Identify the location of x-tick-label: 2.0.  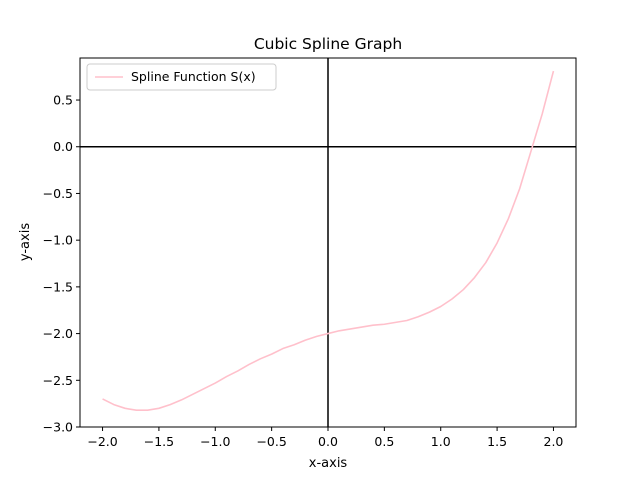
(554, 441).